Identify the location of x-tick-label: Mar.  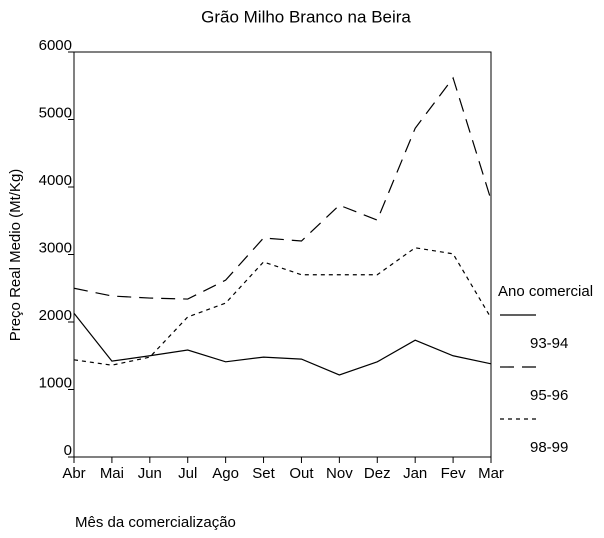
(491, 473).